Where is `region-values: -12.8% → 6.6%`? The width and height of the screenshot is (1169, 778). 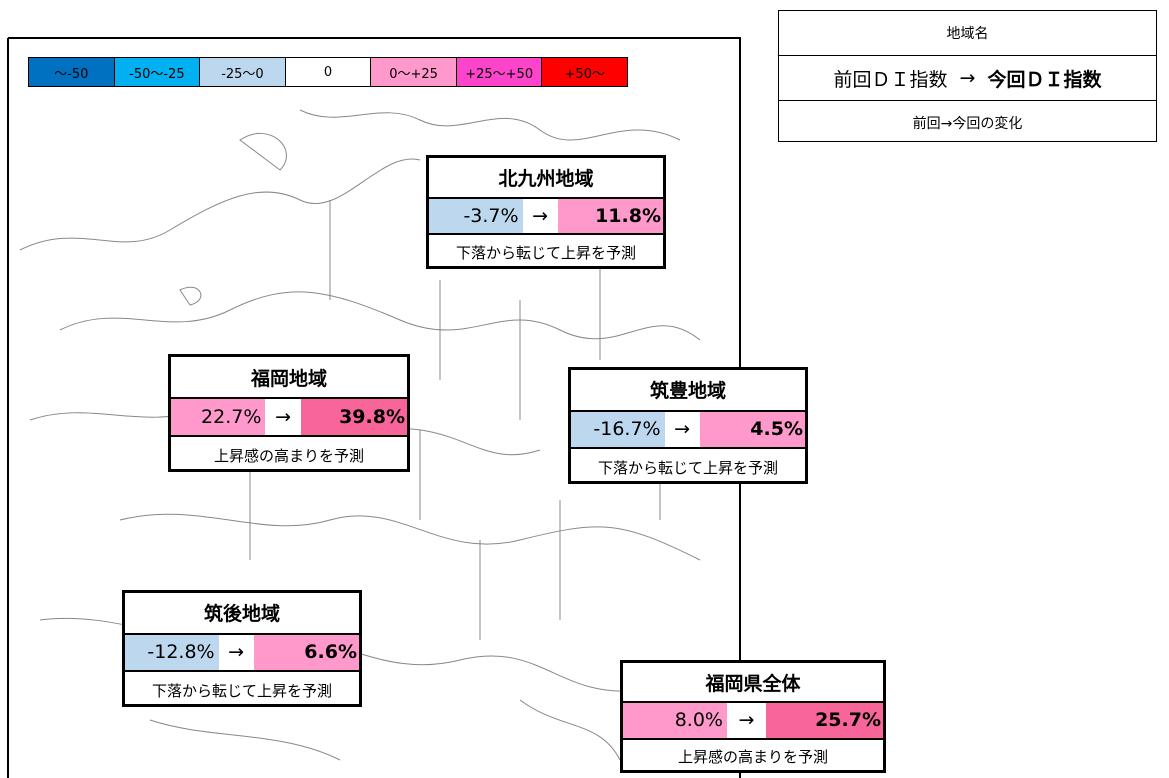
region-values: -12.8% → 6.6% is located at coordinates (242, 653).